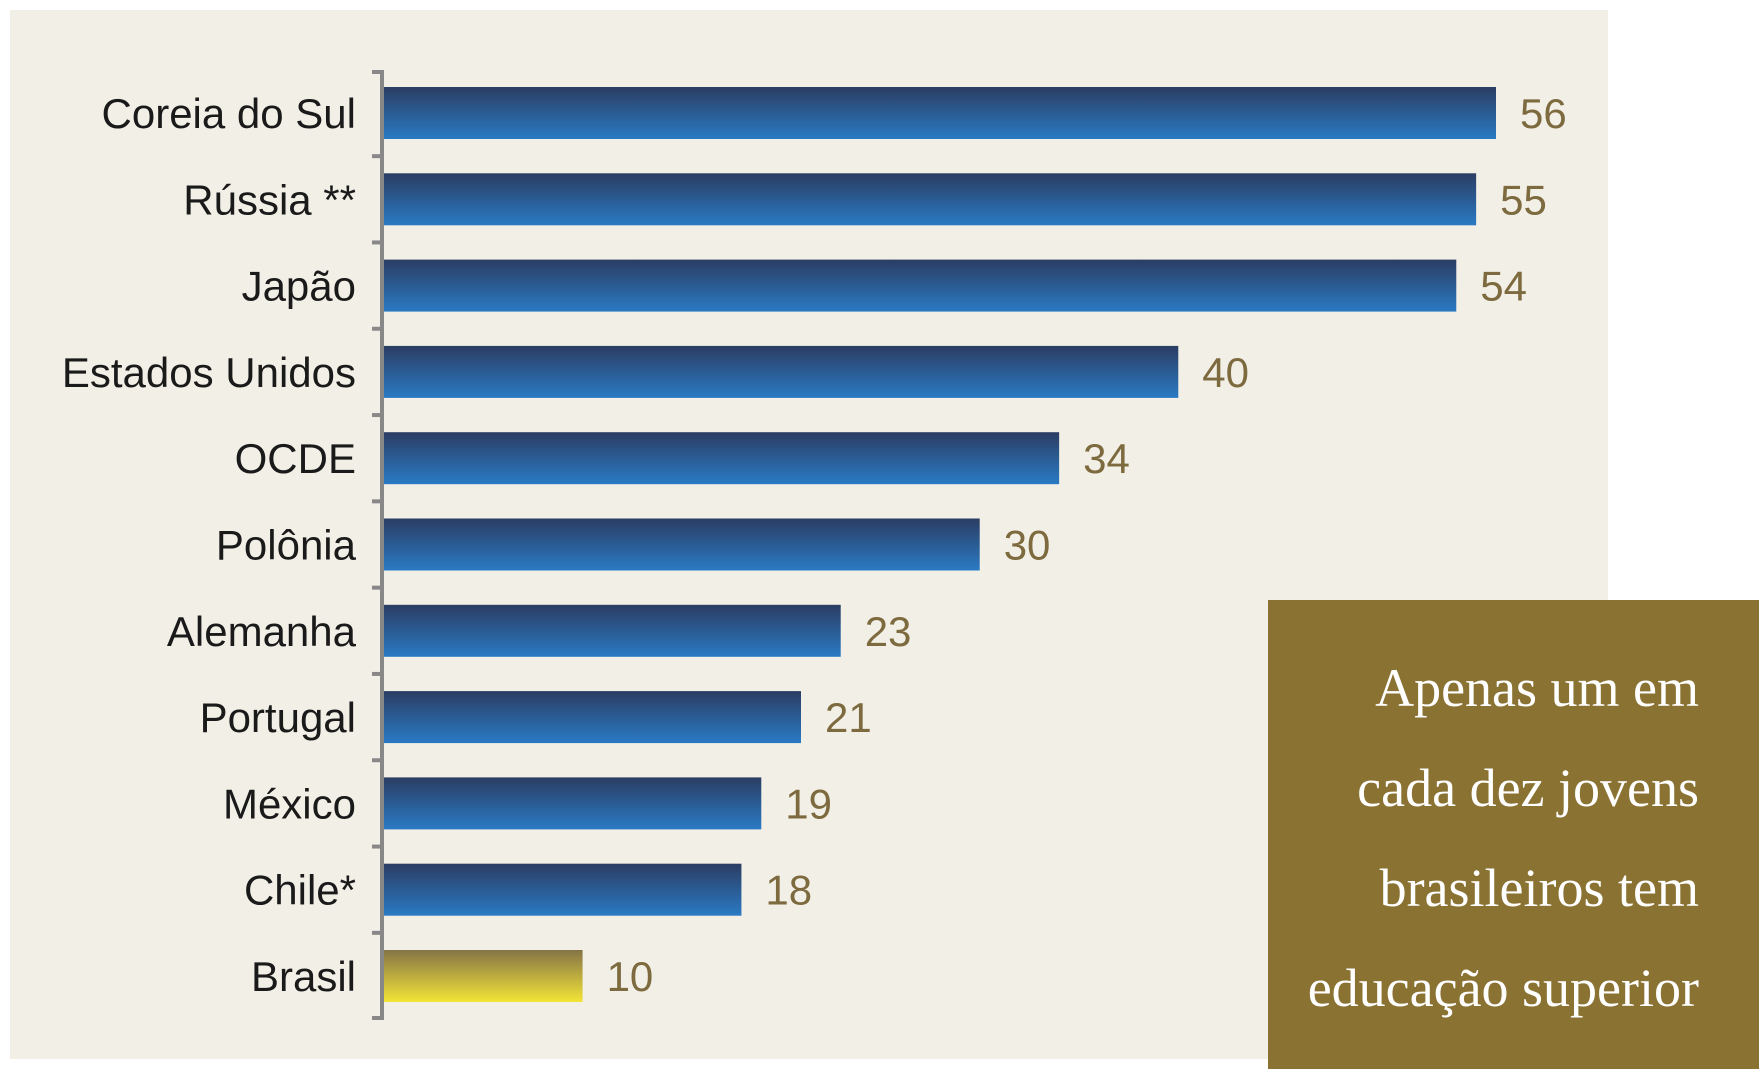 This screenshot has width=1759, height=1069. I want to click on value-label: 21, so click(848, 717).